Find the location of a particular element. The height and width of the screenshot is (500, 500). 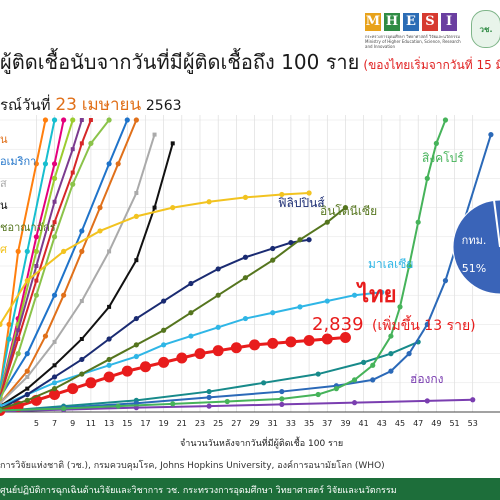

x-tick-label: 21 is located at coordinates (182, 423).